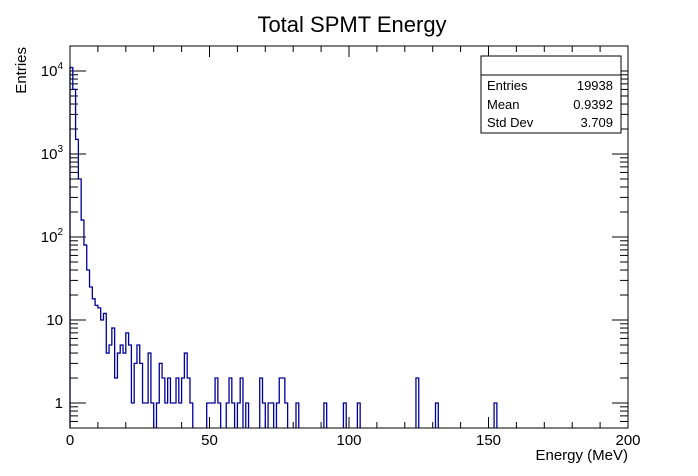  What do you see at coordinates (54, 320) in the screenshot?
I see `y-tick-label: 10` at bounding box center [54, 320].